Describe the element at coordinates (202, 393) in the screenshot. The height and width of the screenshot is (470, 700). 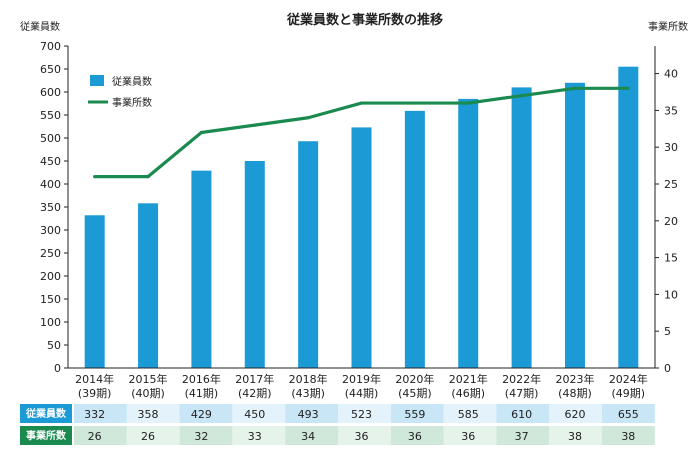
I see `x-tick-period: (41期)` at that location.